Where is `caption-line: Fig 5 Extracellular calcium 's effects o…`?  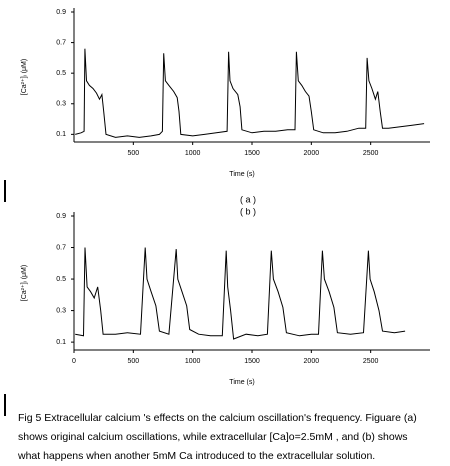 caption-line: Fig 5 Extracellular calcium 's effects o… is located at coordinates (217, 418).